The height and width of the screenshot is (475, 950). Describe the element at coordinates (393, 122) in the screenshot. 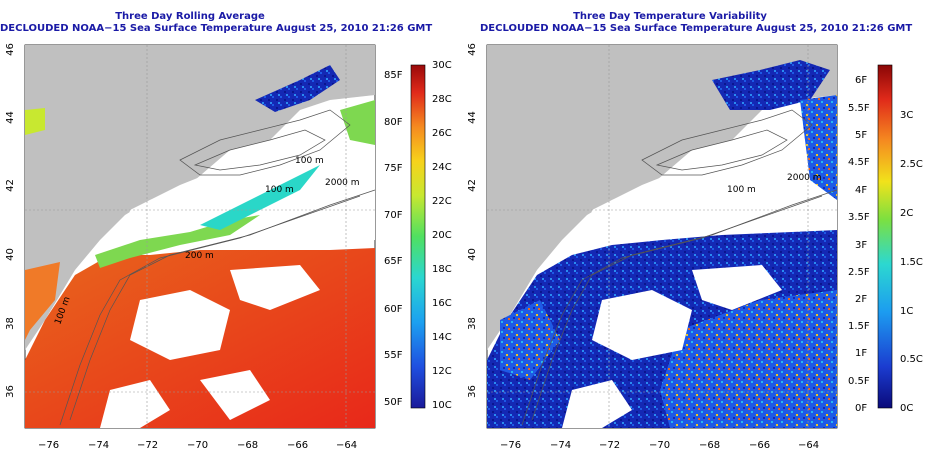

I see `left-cb-f-label: 80F` at that location.